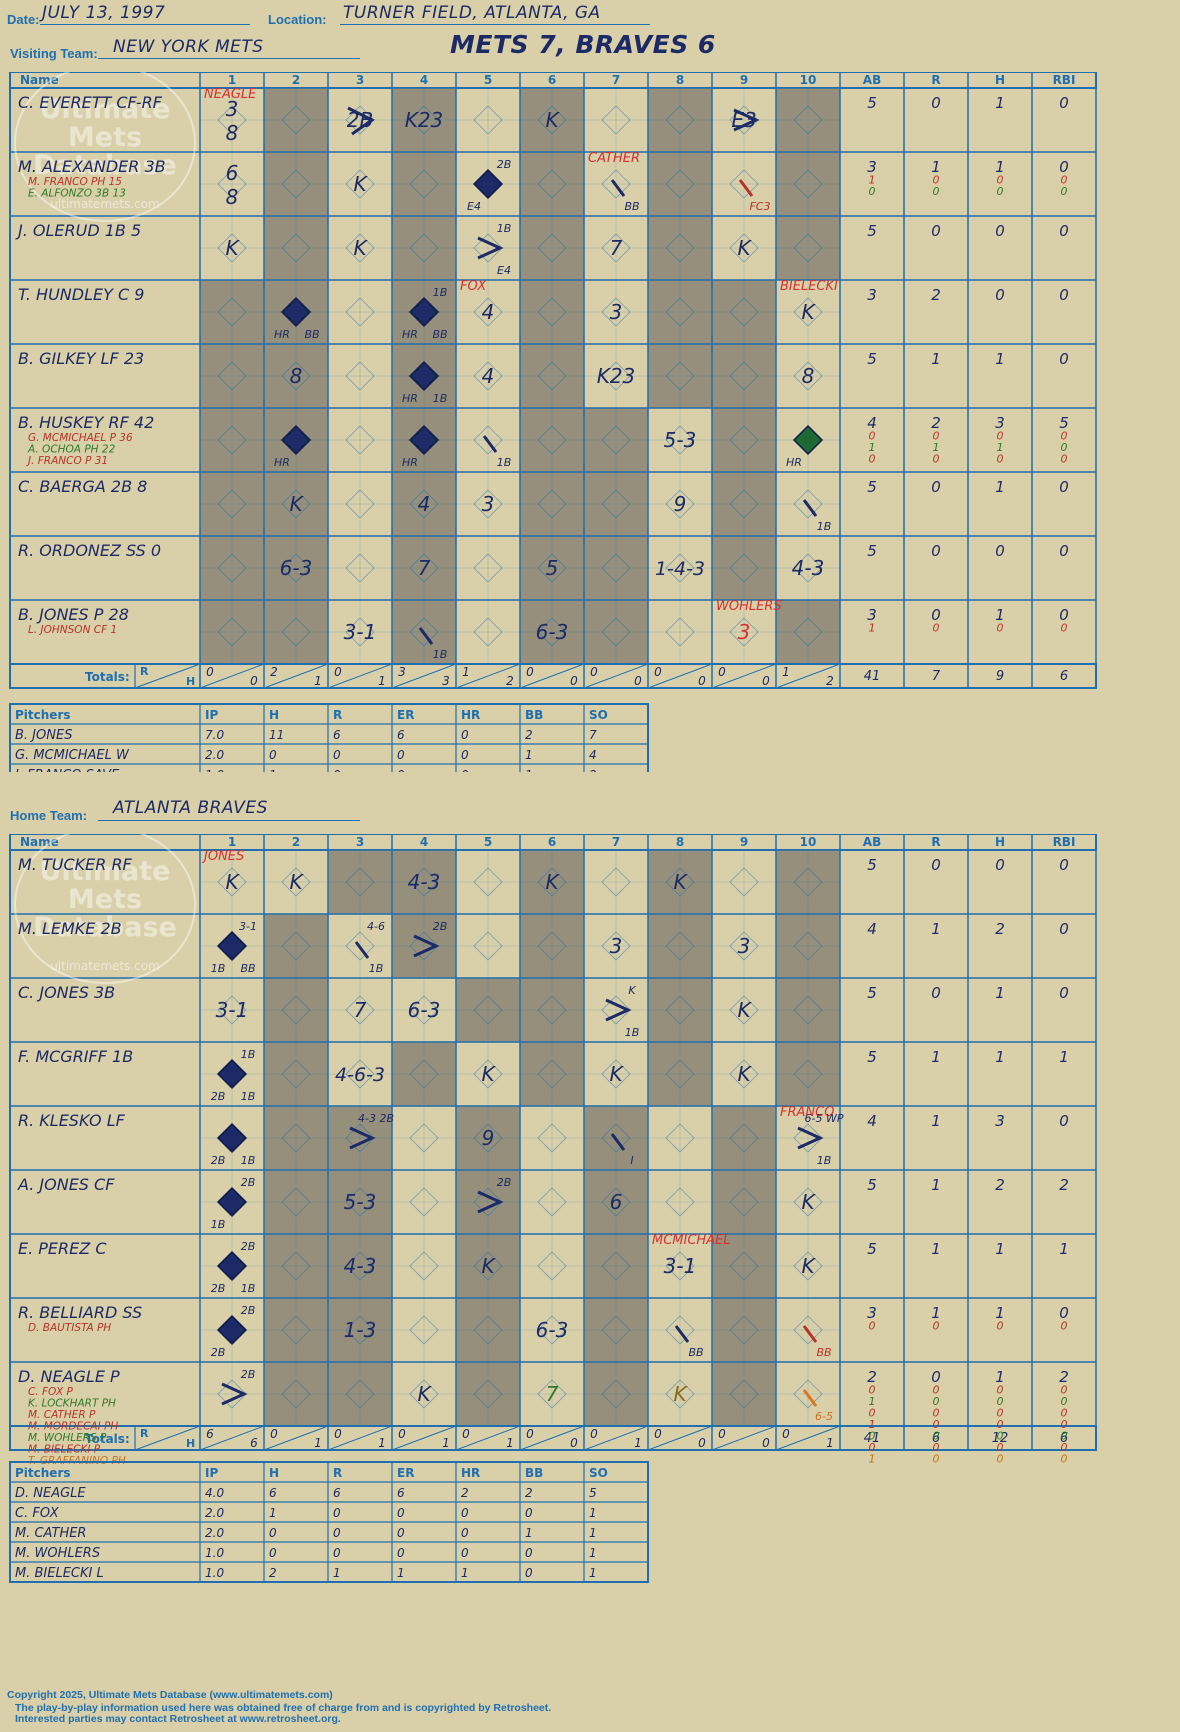 Image resolution: width=1180 pixels, height=1732 pixels. I want to click on play-detail-note: 2B, so click(440, 926).